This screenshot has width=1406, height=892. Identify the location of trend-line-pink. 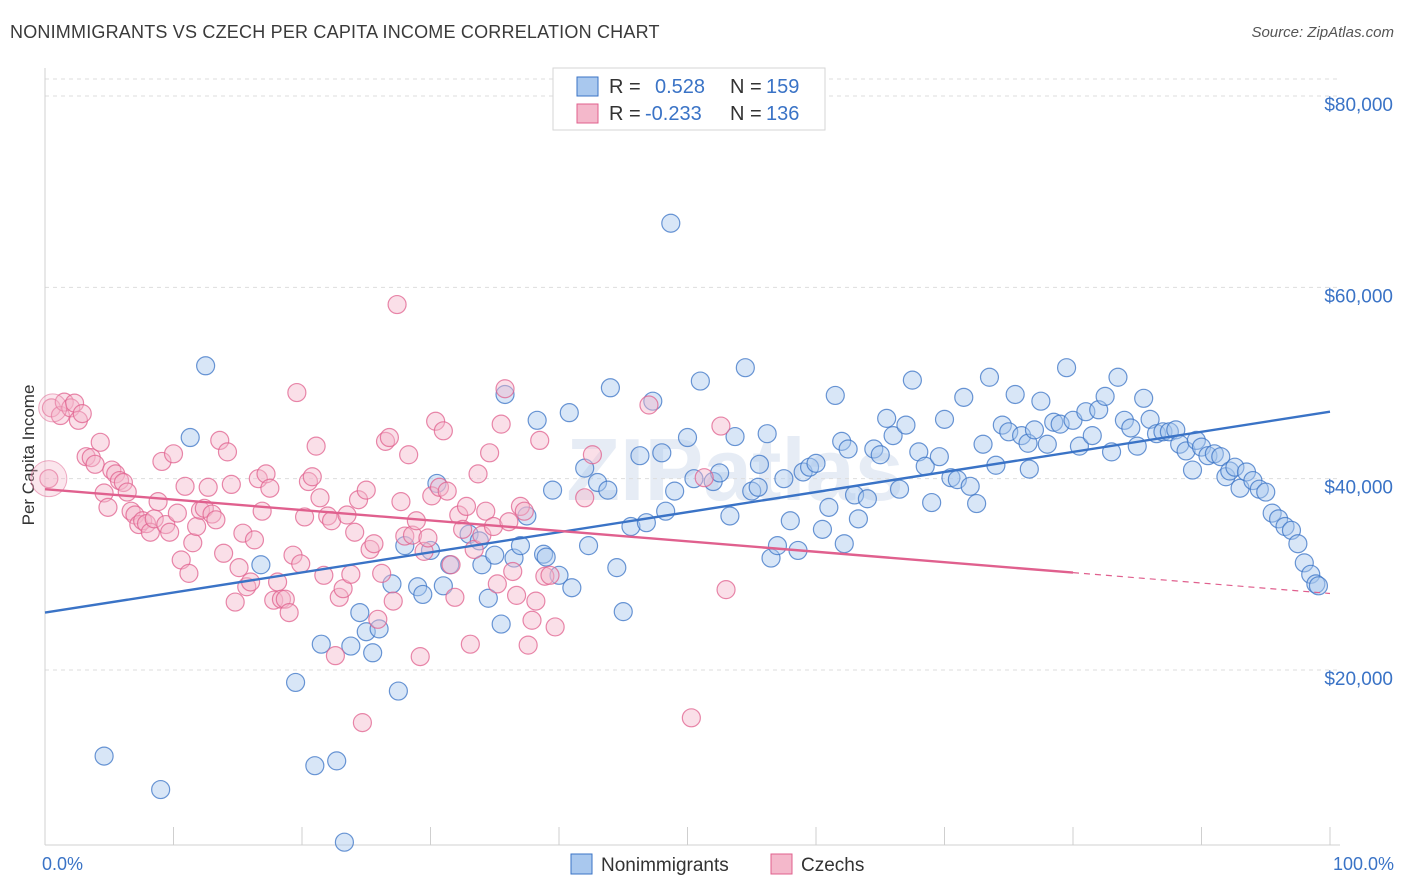
(559, 530).